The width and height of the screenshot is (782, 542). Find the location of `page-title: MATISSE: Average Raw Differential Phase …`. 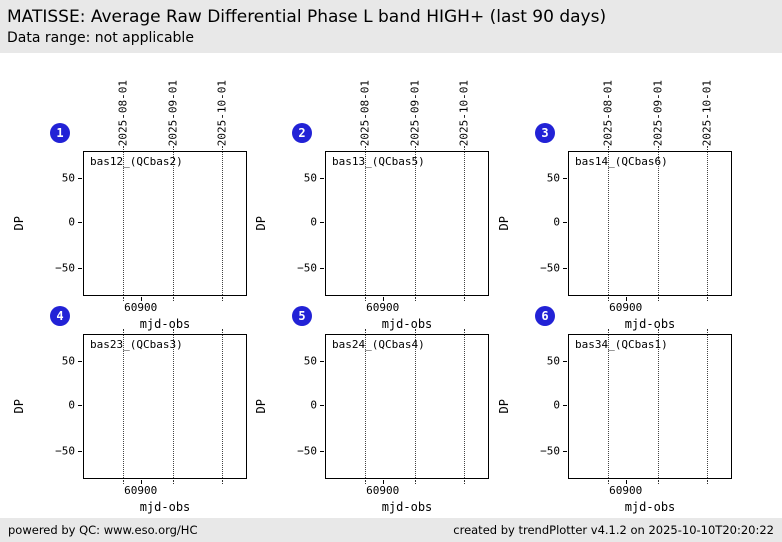

page-title: MATISSE: Average Raw Differential Phase … is located at coordinates (307, 17).